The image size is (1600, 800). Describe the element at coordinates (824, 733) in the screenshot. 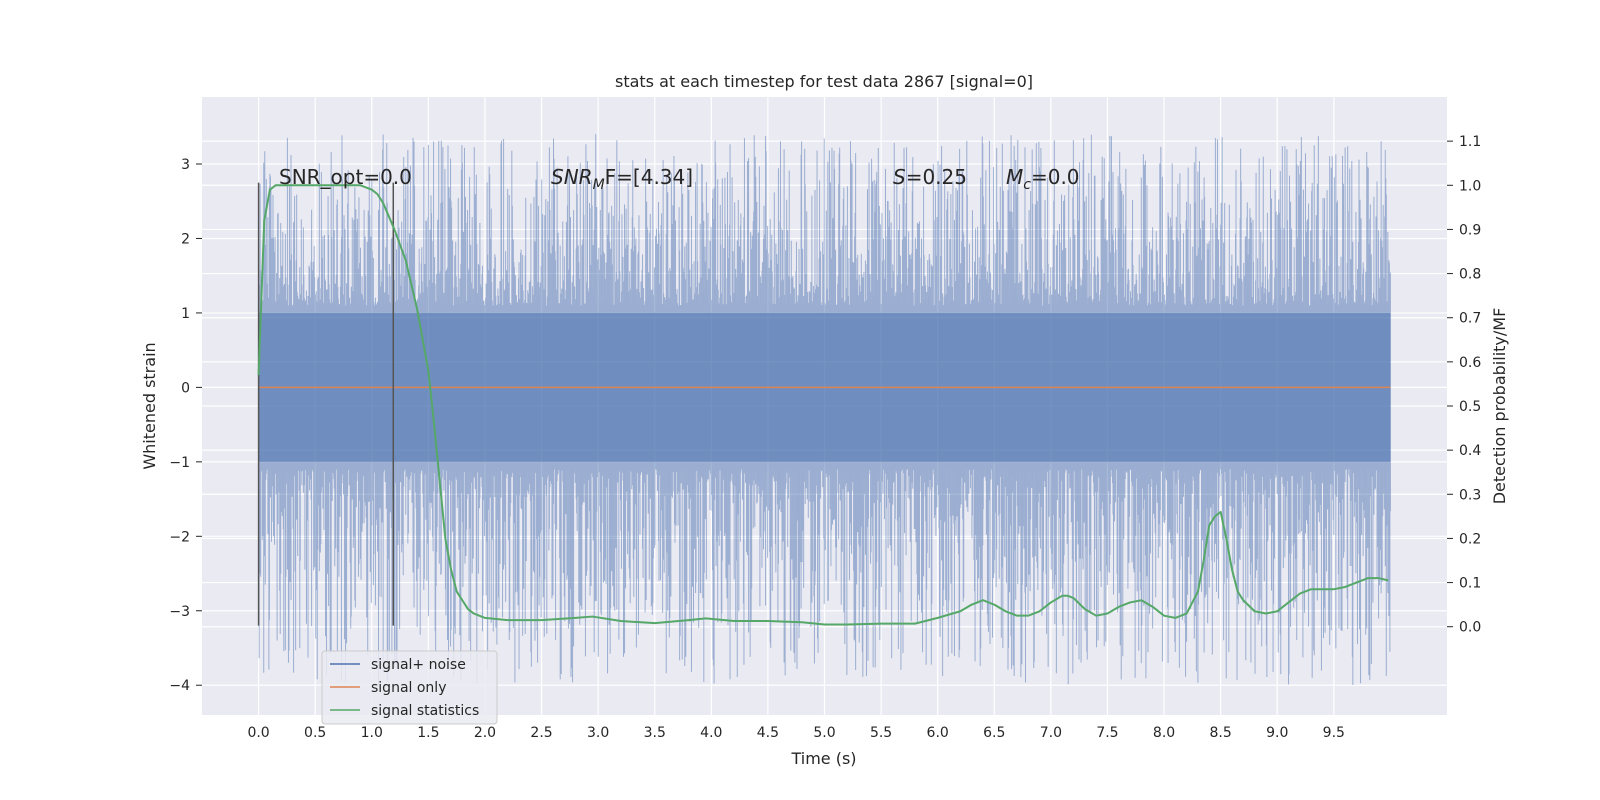

I see `x-tick-label: 5.0` at that location.